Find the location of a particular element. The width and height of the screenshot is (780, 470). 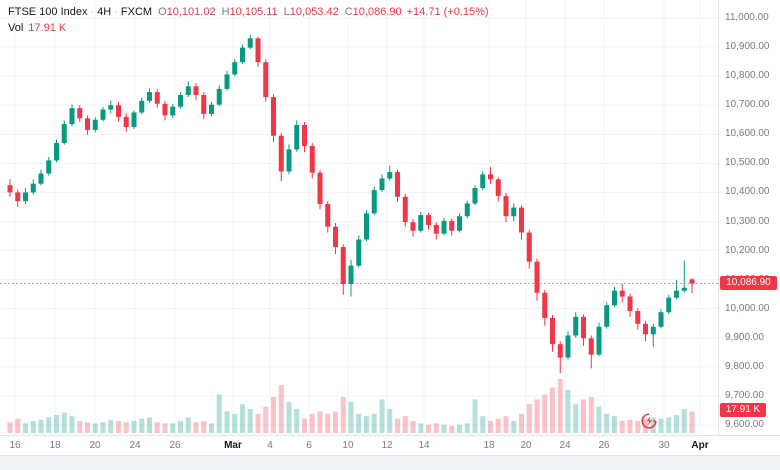

time-tick-label: 20 is located at coordinates (526, 445).